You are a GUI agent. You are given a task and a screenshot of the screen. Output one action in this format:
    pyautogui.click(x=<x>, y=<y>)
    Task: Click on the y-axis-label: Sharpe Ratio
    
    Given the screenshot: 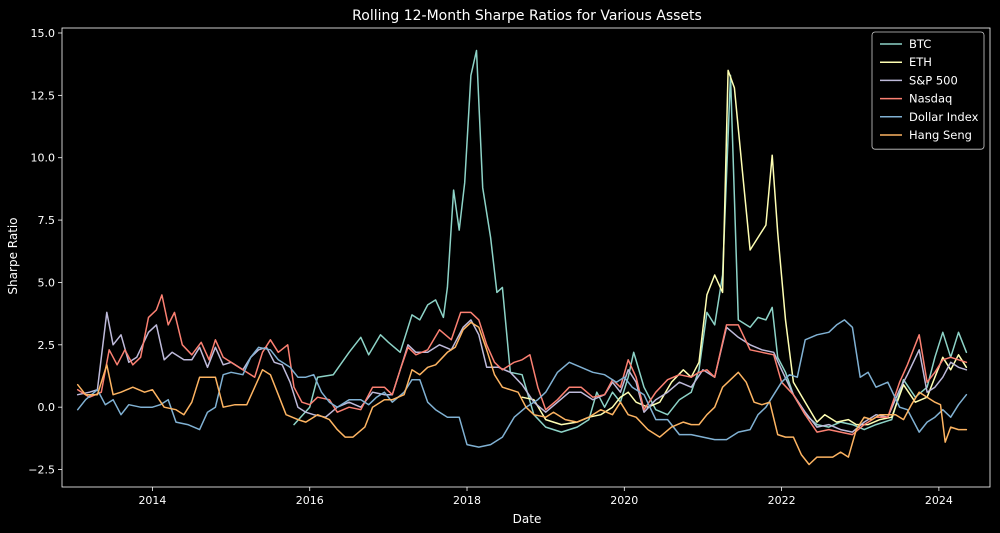 What is the action you would take?
    pyautogui.click(x=13, y=255)
    